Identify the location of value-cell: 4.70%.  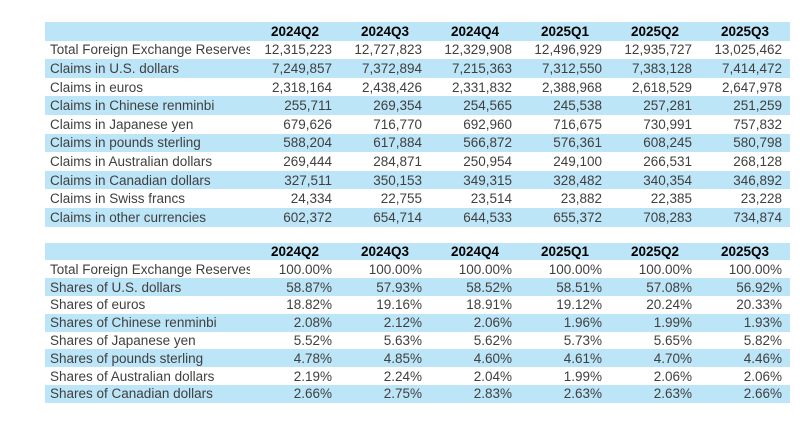
(672, 358).